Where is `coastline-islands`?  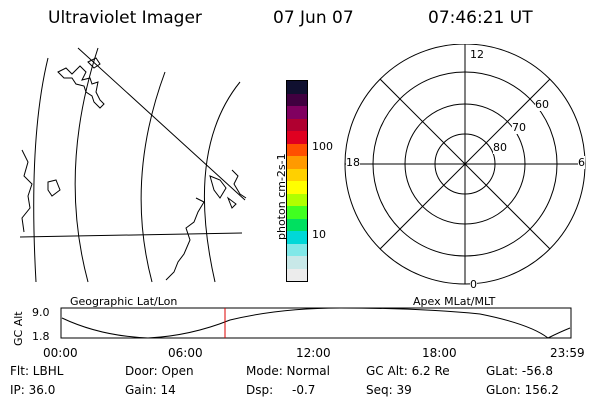 coastline-islands is located at coordinates (94, 63).